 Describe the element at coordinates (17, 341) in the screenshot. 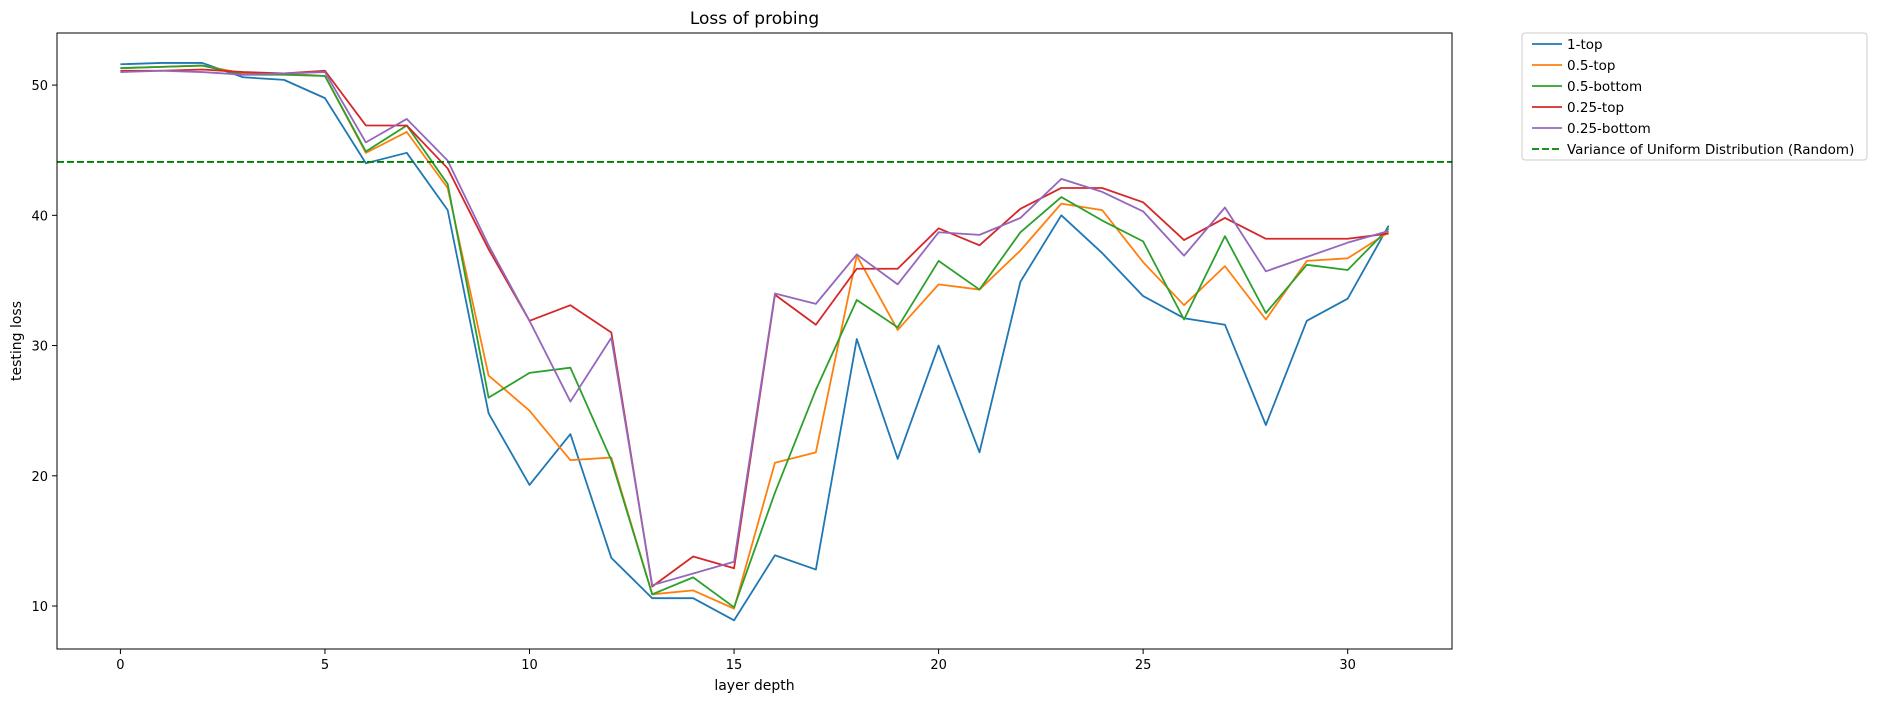

I see `y-axis-label: testing loss` at that location.